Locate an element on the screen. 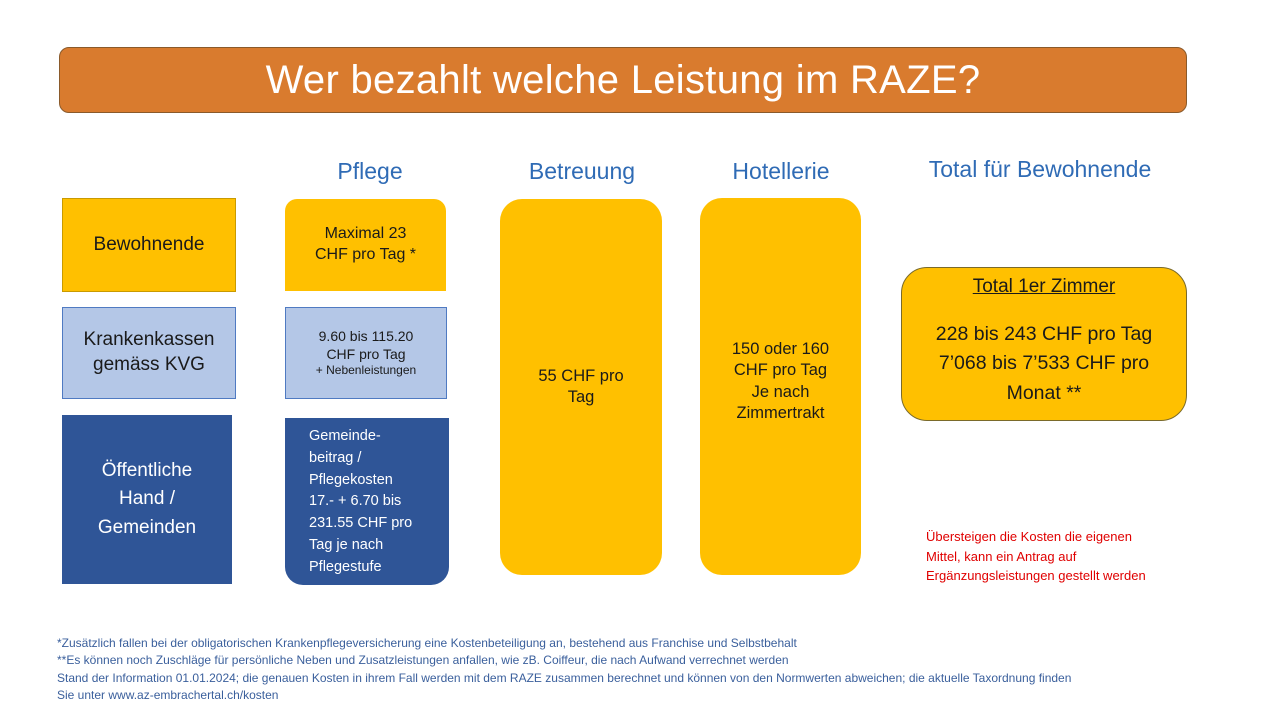 The width and height of the screenshot is (1280, 720). hotellerie-line1: 150 oder 160 is located at coordinates (780, 348).